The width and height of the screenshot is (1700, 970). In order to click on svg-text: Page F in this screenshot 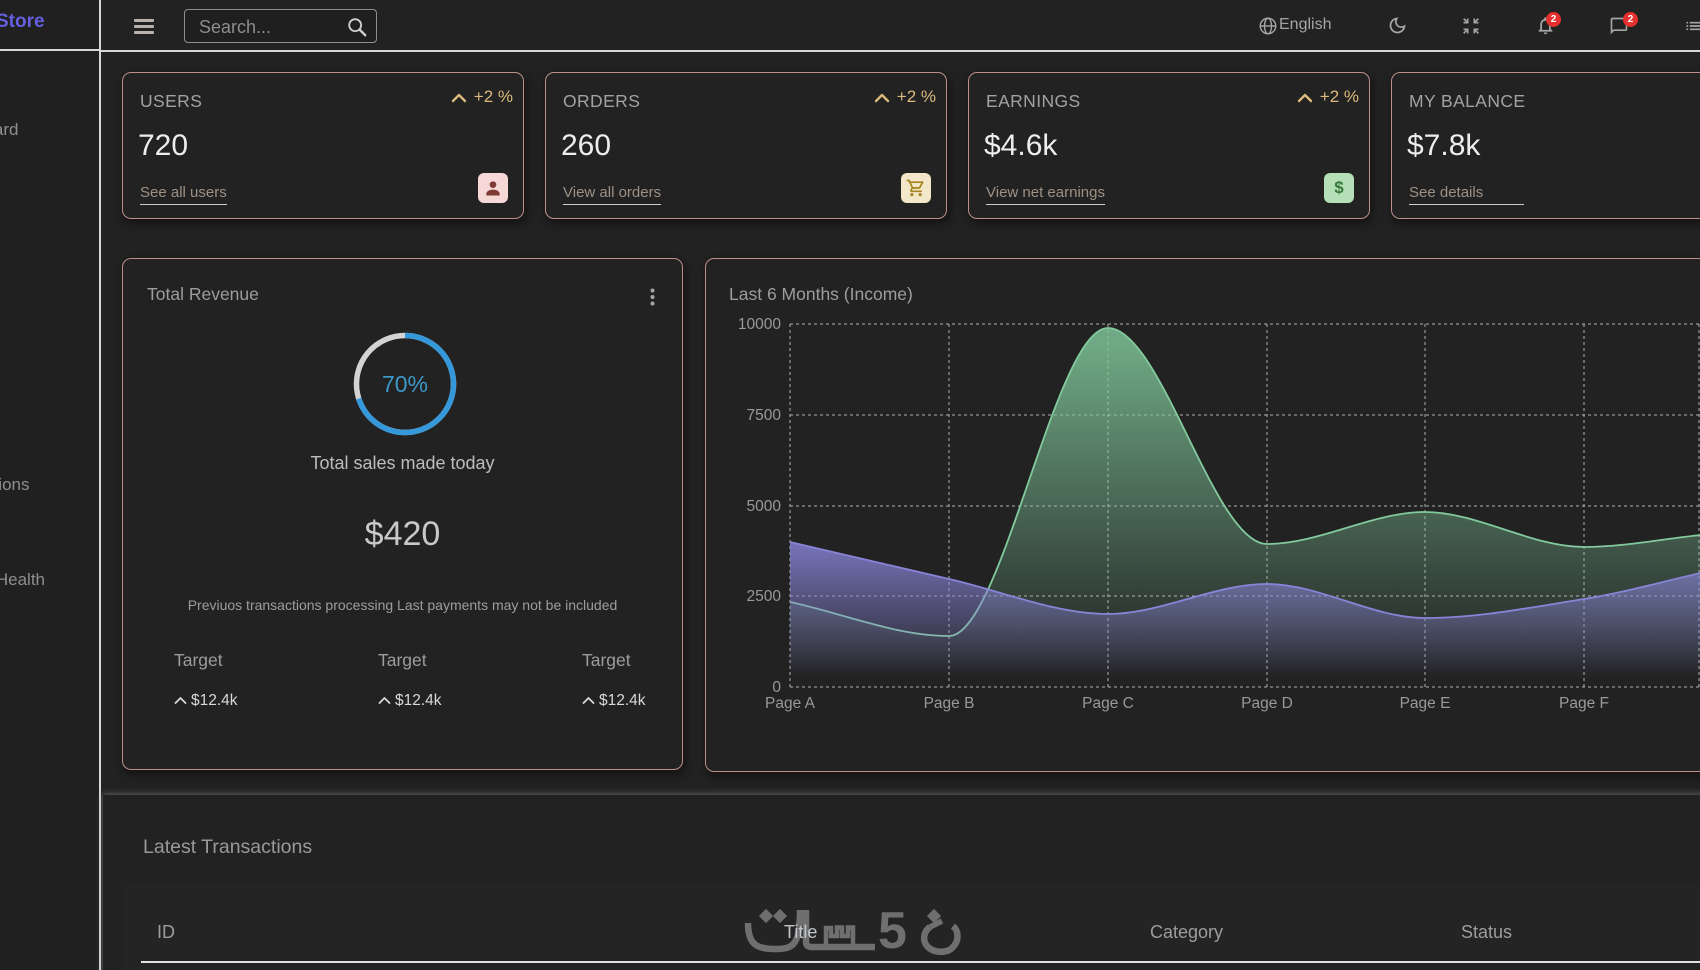, I will do `click(1584, 703)`.